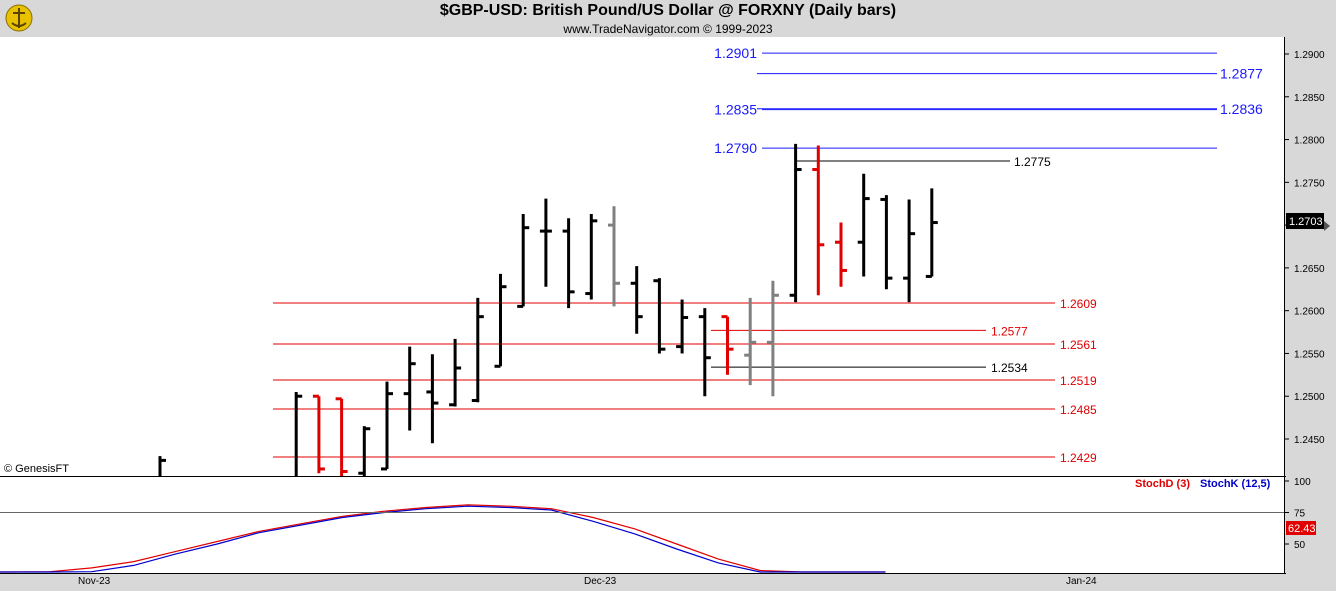 This screenshot has width=1336, height=591. I want to click on level-label: 1.2577, so click(1009, 331).